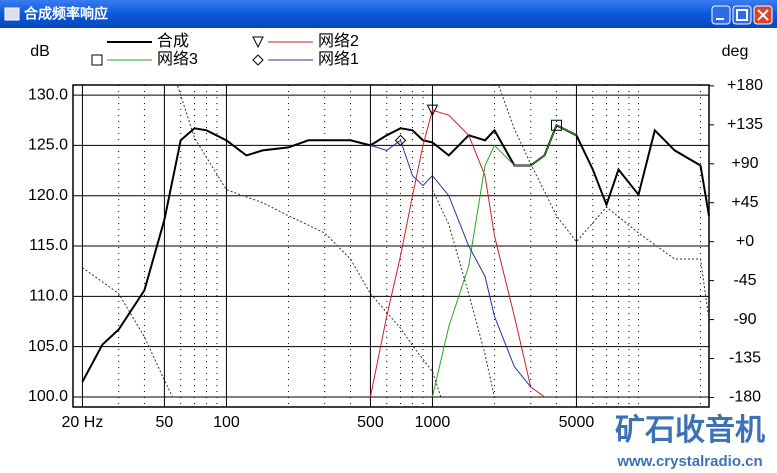 The image size is (777, 473). Describe the element at coordinates (48, 145) in the screenshot. I see `y-tick-label: 125.0` at that location.